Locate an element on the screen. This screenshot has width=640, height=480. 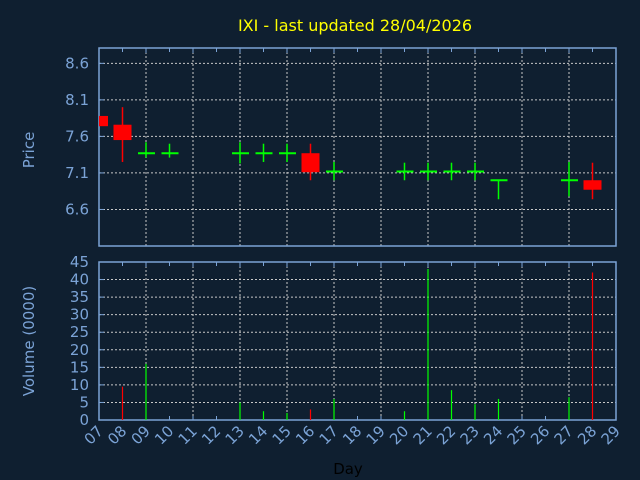
x-tick-label: 19 is located at coordinates (376, 435).